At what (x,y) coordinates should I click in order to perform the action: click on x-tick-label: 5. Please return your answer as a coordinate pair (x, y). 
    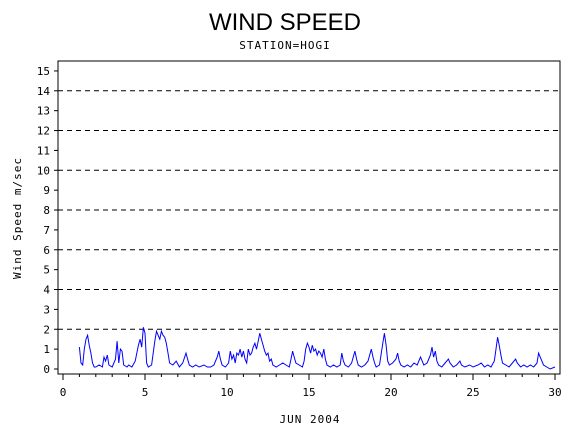
    Looking at the image, I should click on (145, 392).